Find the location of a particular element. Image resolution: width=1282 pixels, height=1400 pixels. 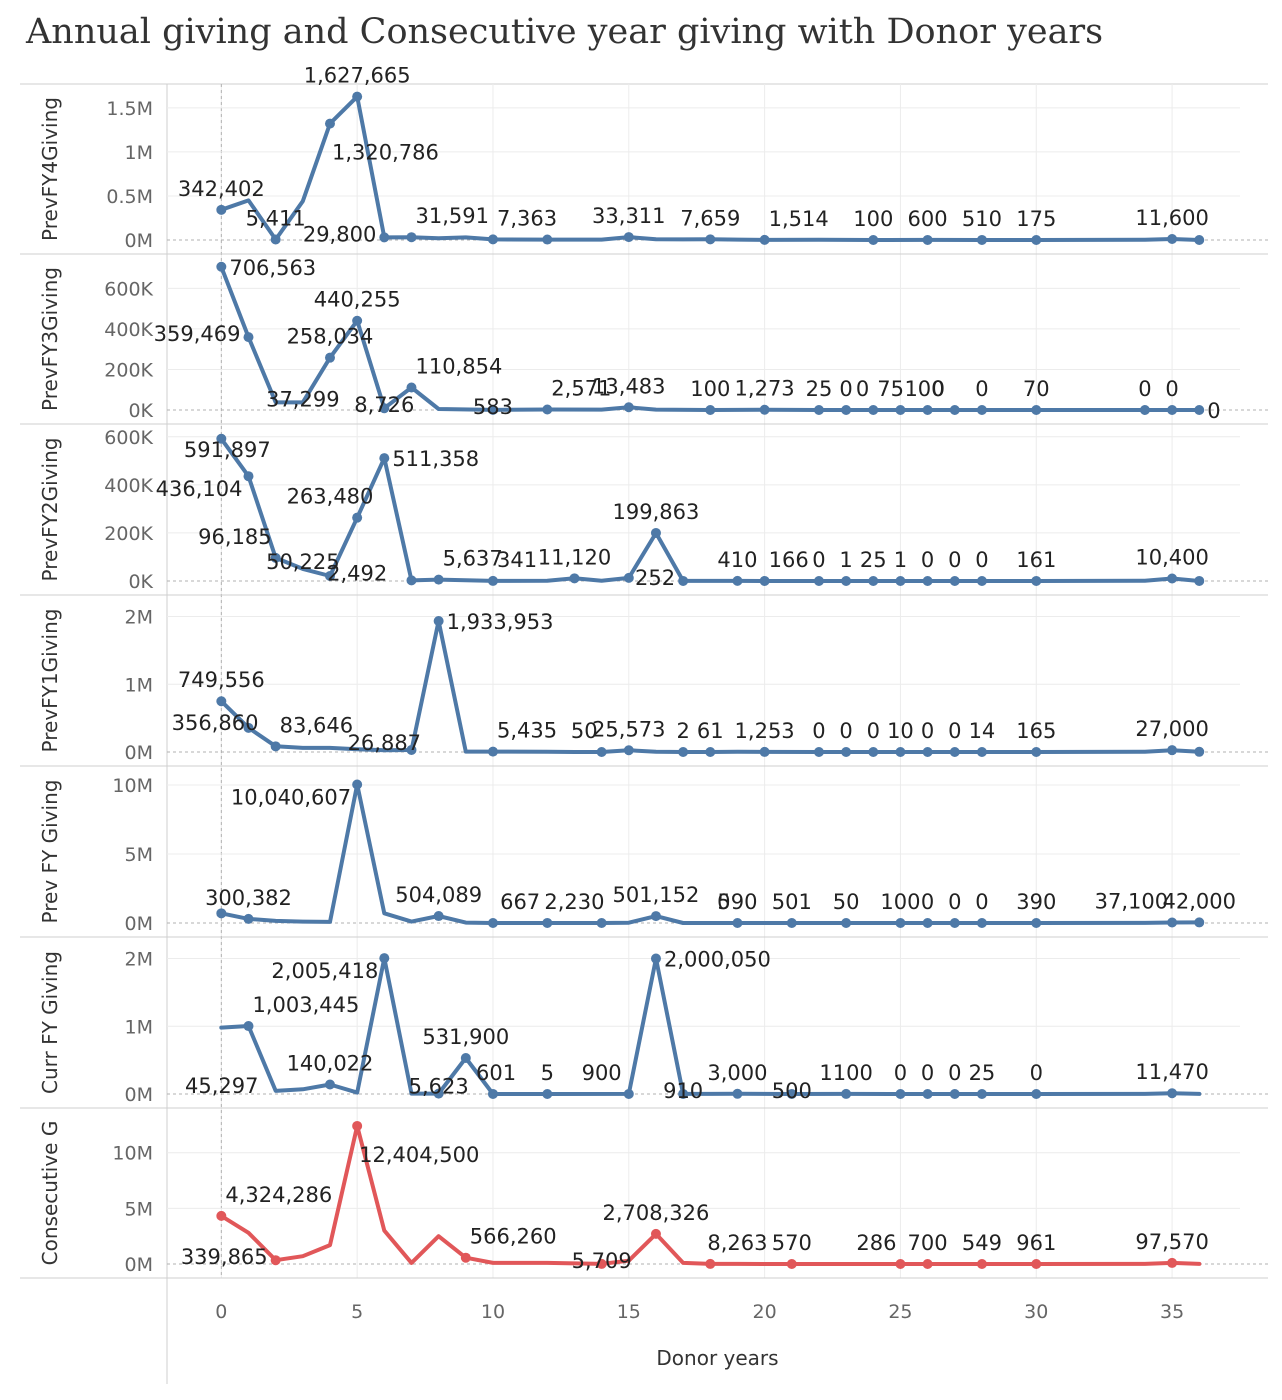

data-label: 436,104 is located at coordinates (199, 489).